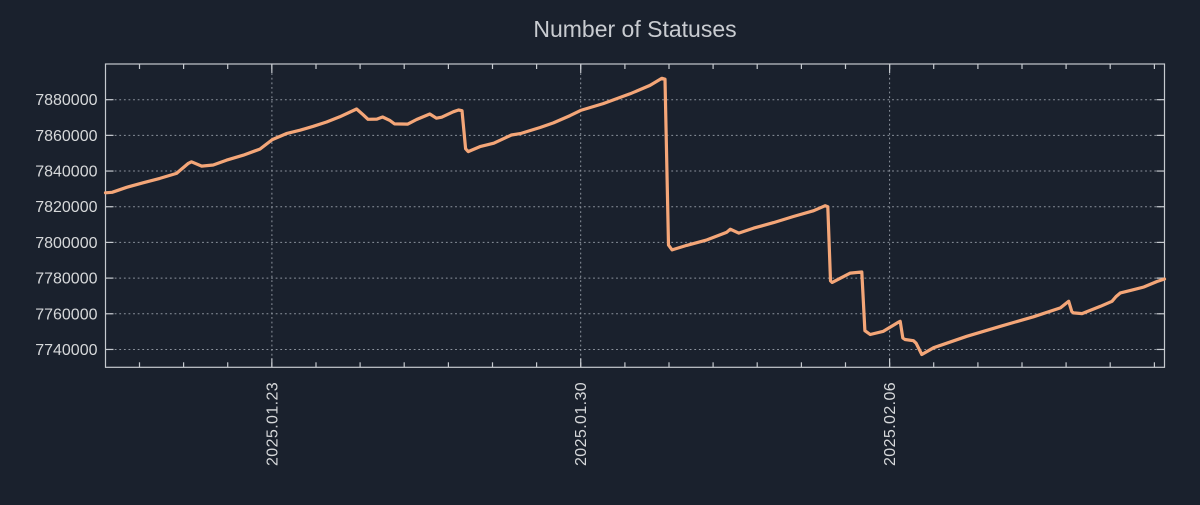 The width and height of the screenshot is (1200, 505). I want to click on svg-text: 2025.01.30, so click(581, 424).